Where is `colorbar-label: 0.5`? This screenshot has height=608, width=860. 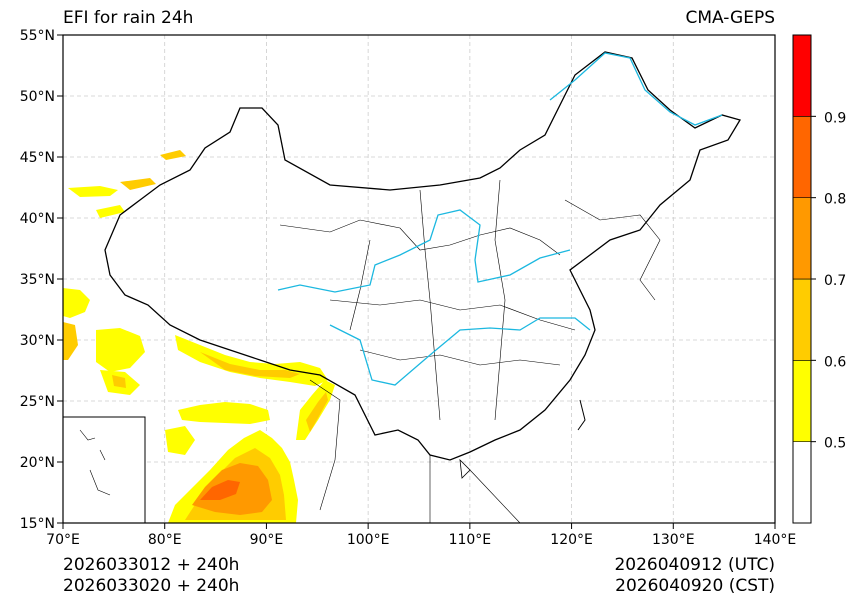 colorbar-label: 0.5 is located at coordinates (835, 444).